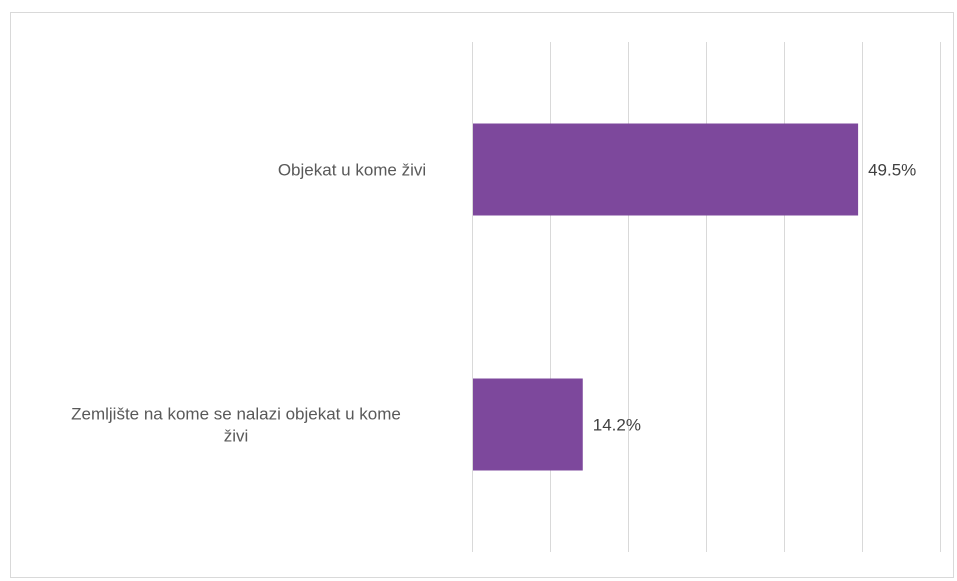  What do you see at coordinates (617, 425) in the screenshot?
I see `data-label: 14.2%` at bounding box center [617, 425].